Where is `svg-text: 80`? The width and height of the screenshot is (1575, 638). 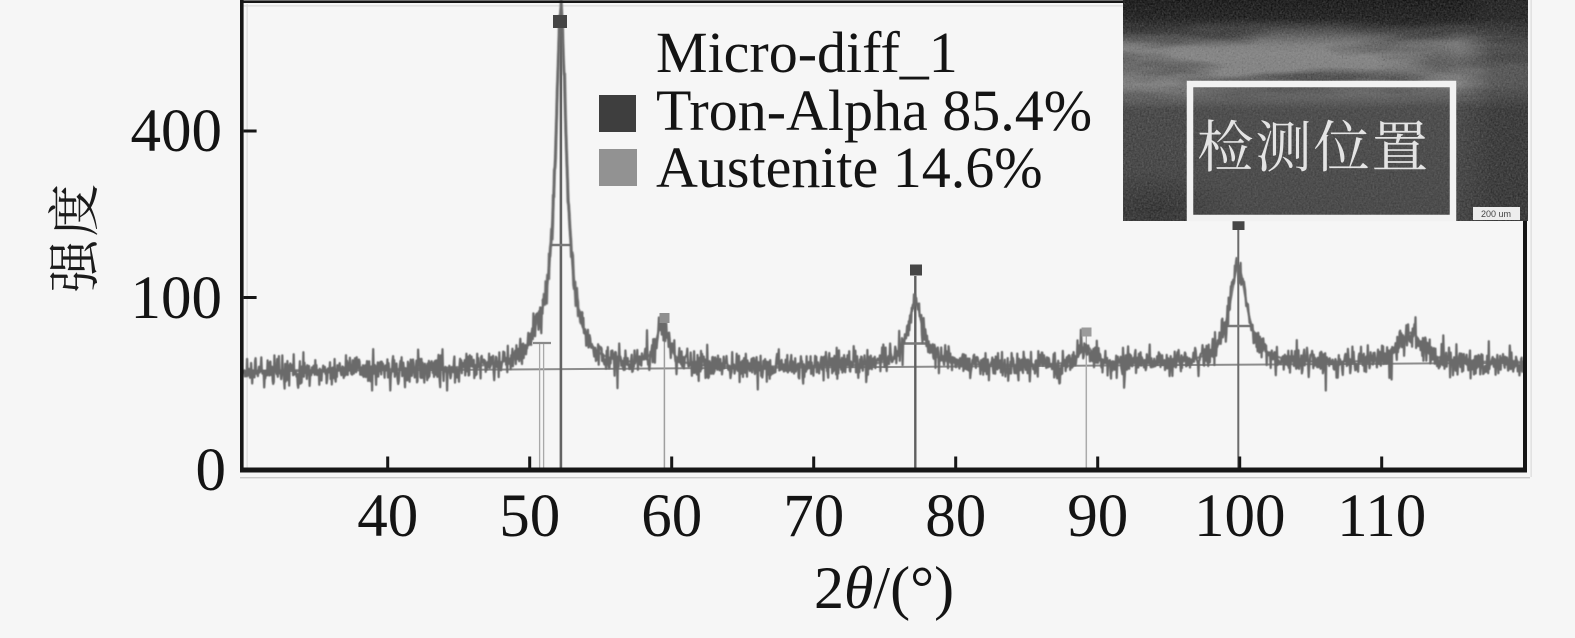
svg-text: 80 is located at coordinates (955, 516).